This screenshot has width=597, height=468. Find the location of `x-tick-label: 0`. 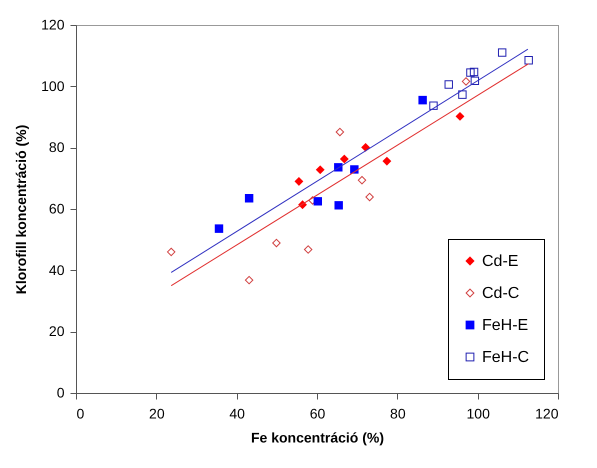

x-tick-label: 0 is located at coordinates (80, 414).